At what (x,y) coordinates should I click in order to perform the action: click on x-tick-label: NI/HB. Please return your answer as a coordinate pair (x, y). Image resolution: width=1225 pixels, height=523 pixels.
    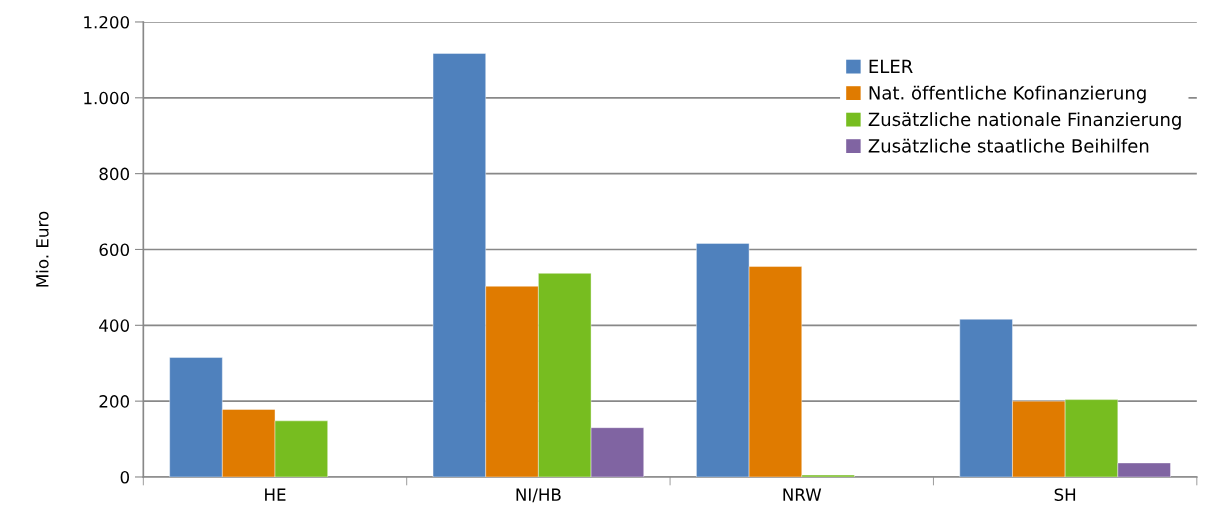
    Looking at the image, I should click on (538, 495).